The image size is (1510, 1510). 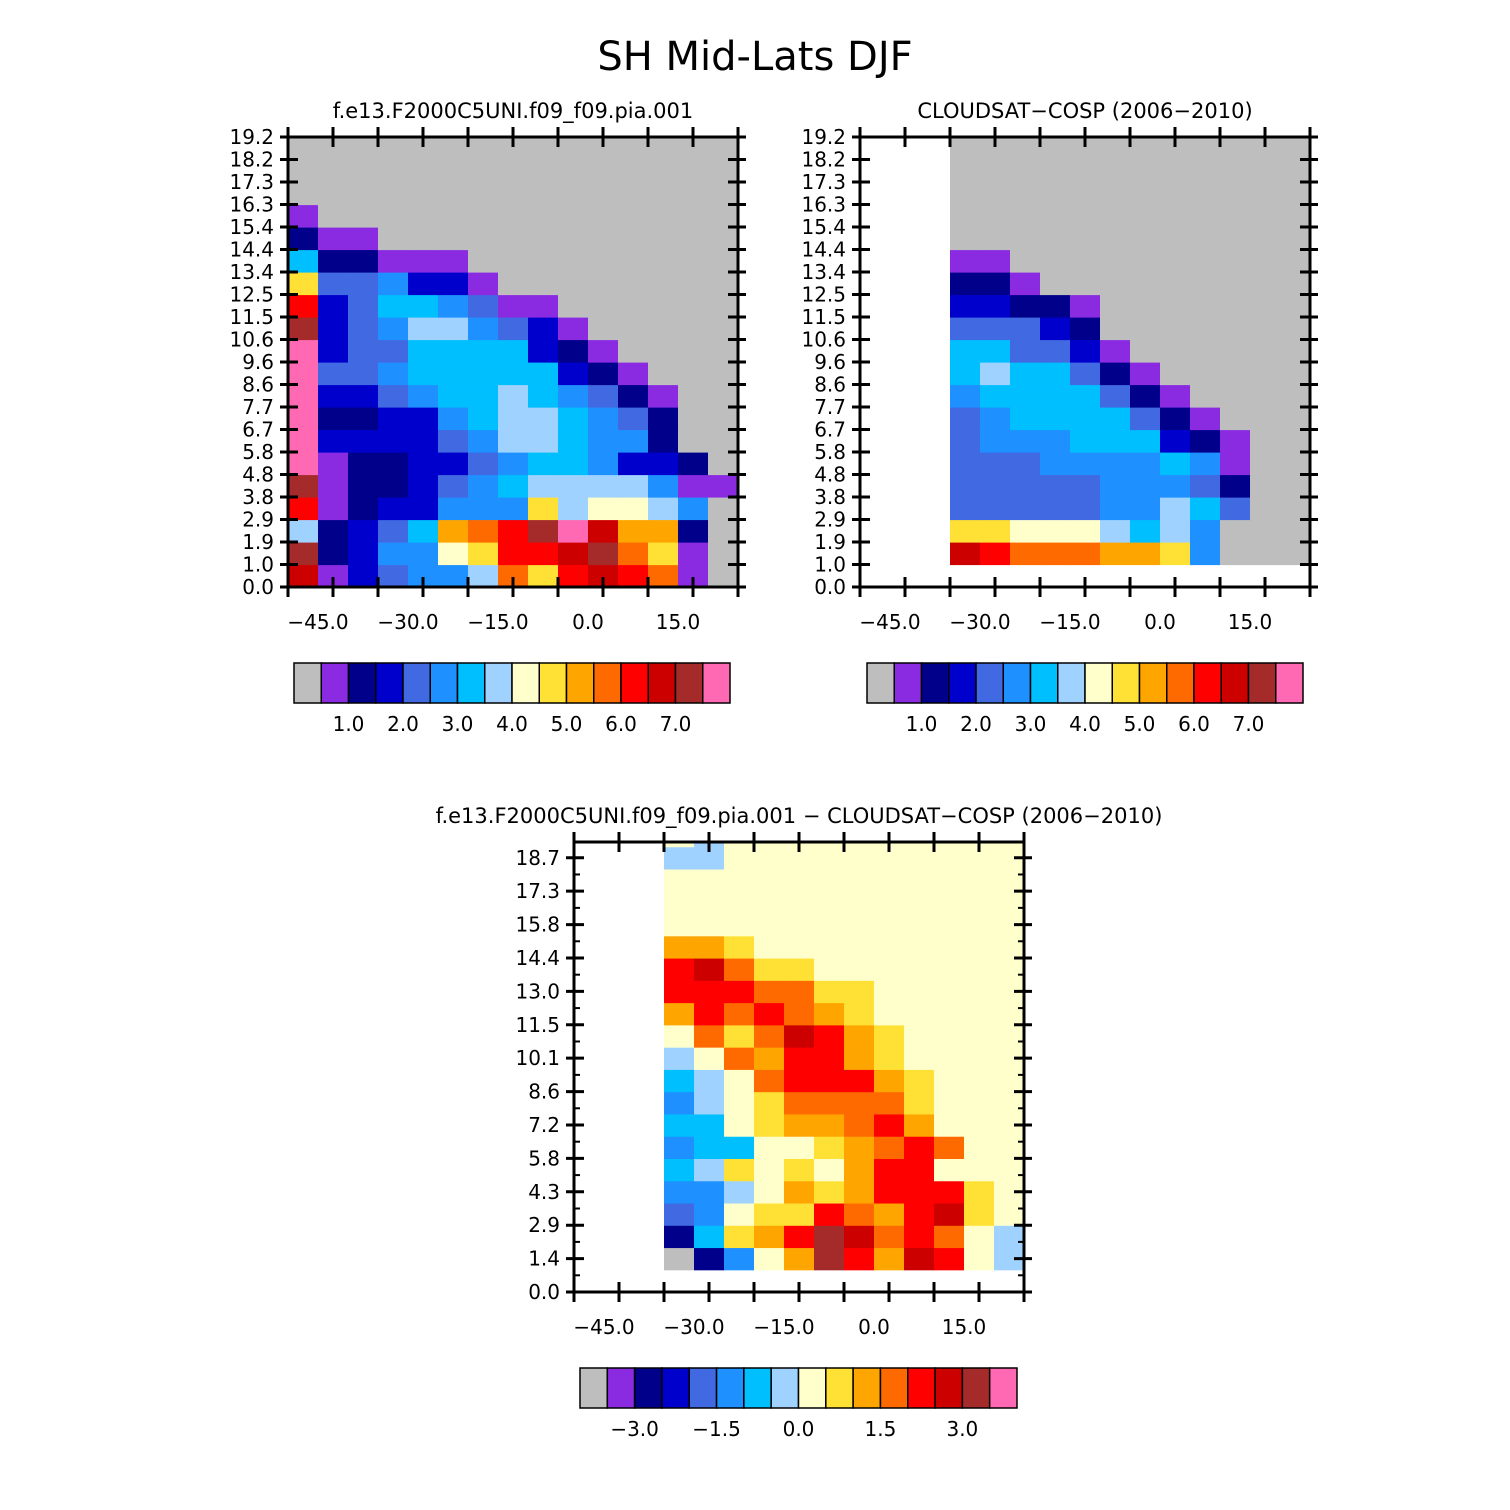 I want to click on x-tick-label: −30.0, so click(x=407, y=622).